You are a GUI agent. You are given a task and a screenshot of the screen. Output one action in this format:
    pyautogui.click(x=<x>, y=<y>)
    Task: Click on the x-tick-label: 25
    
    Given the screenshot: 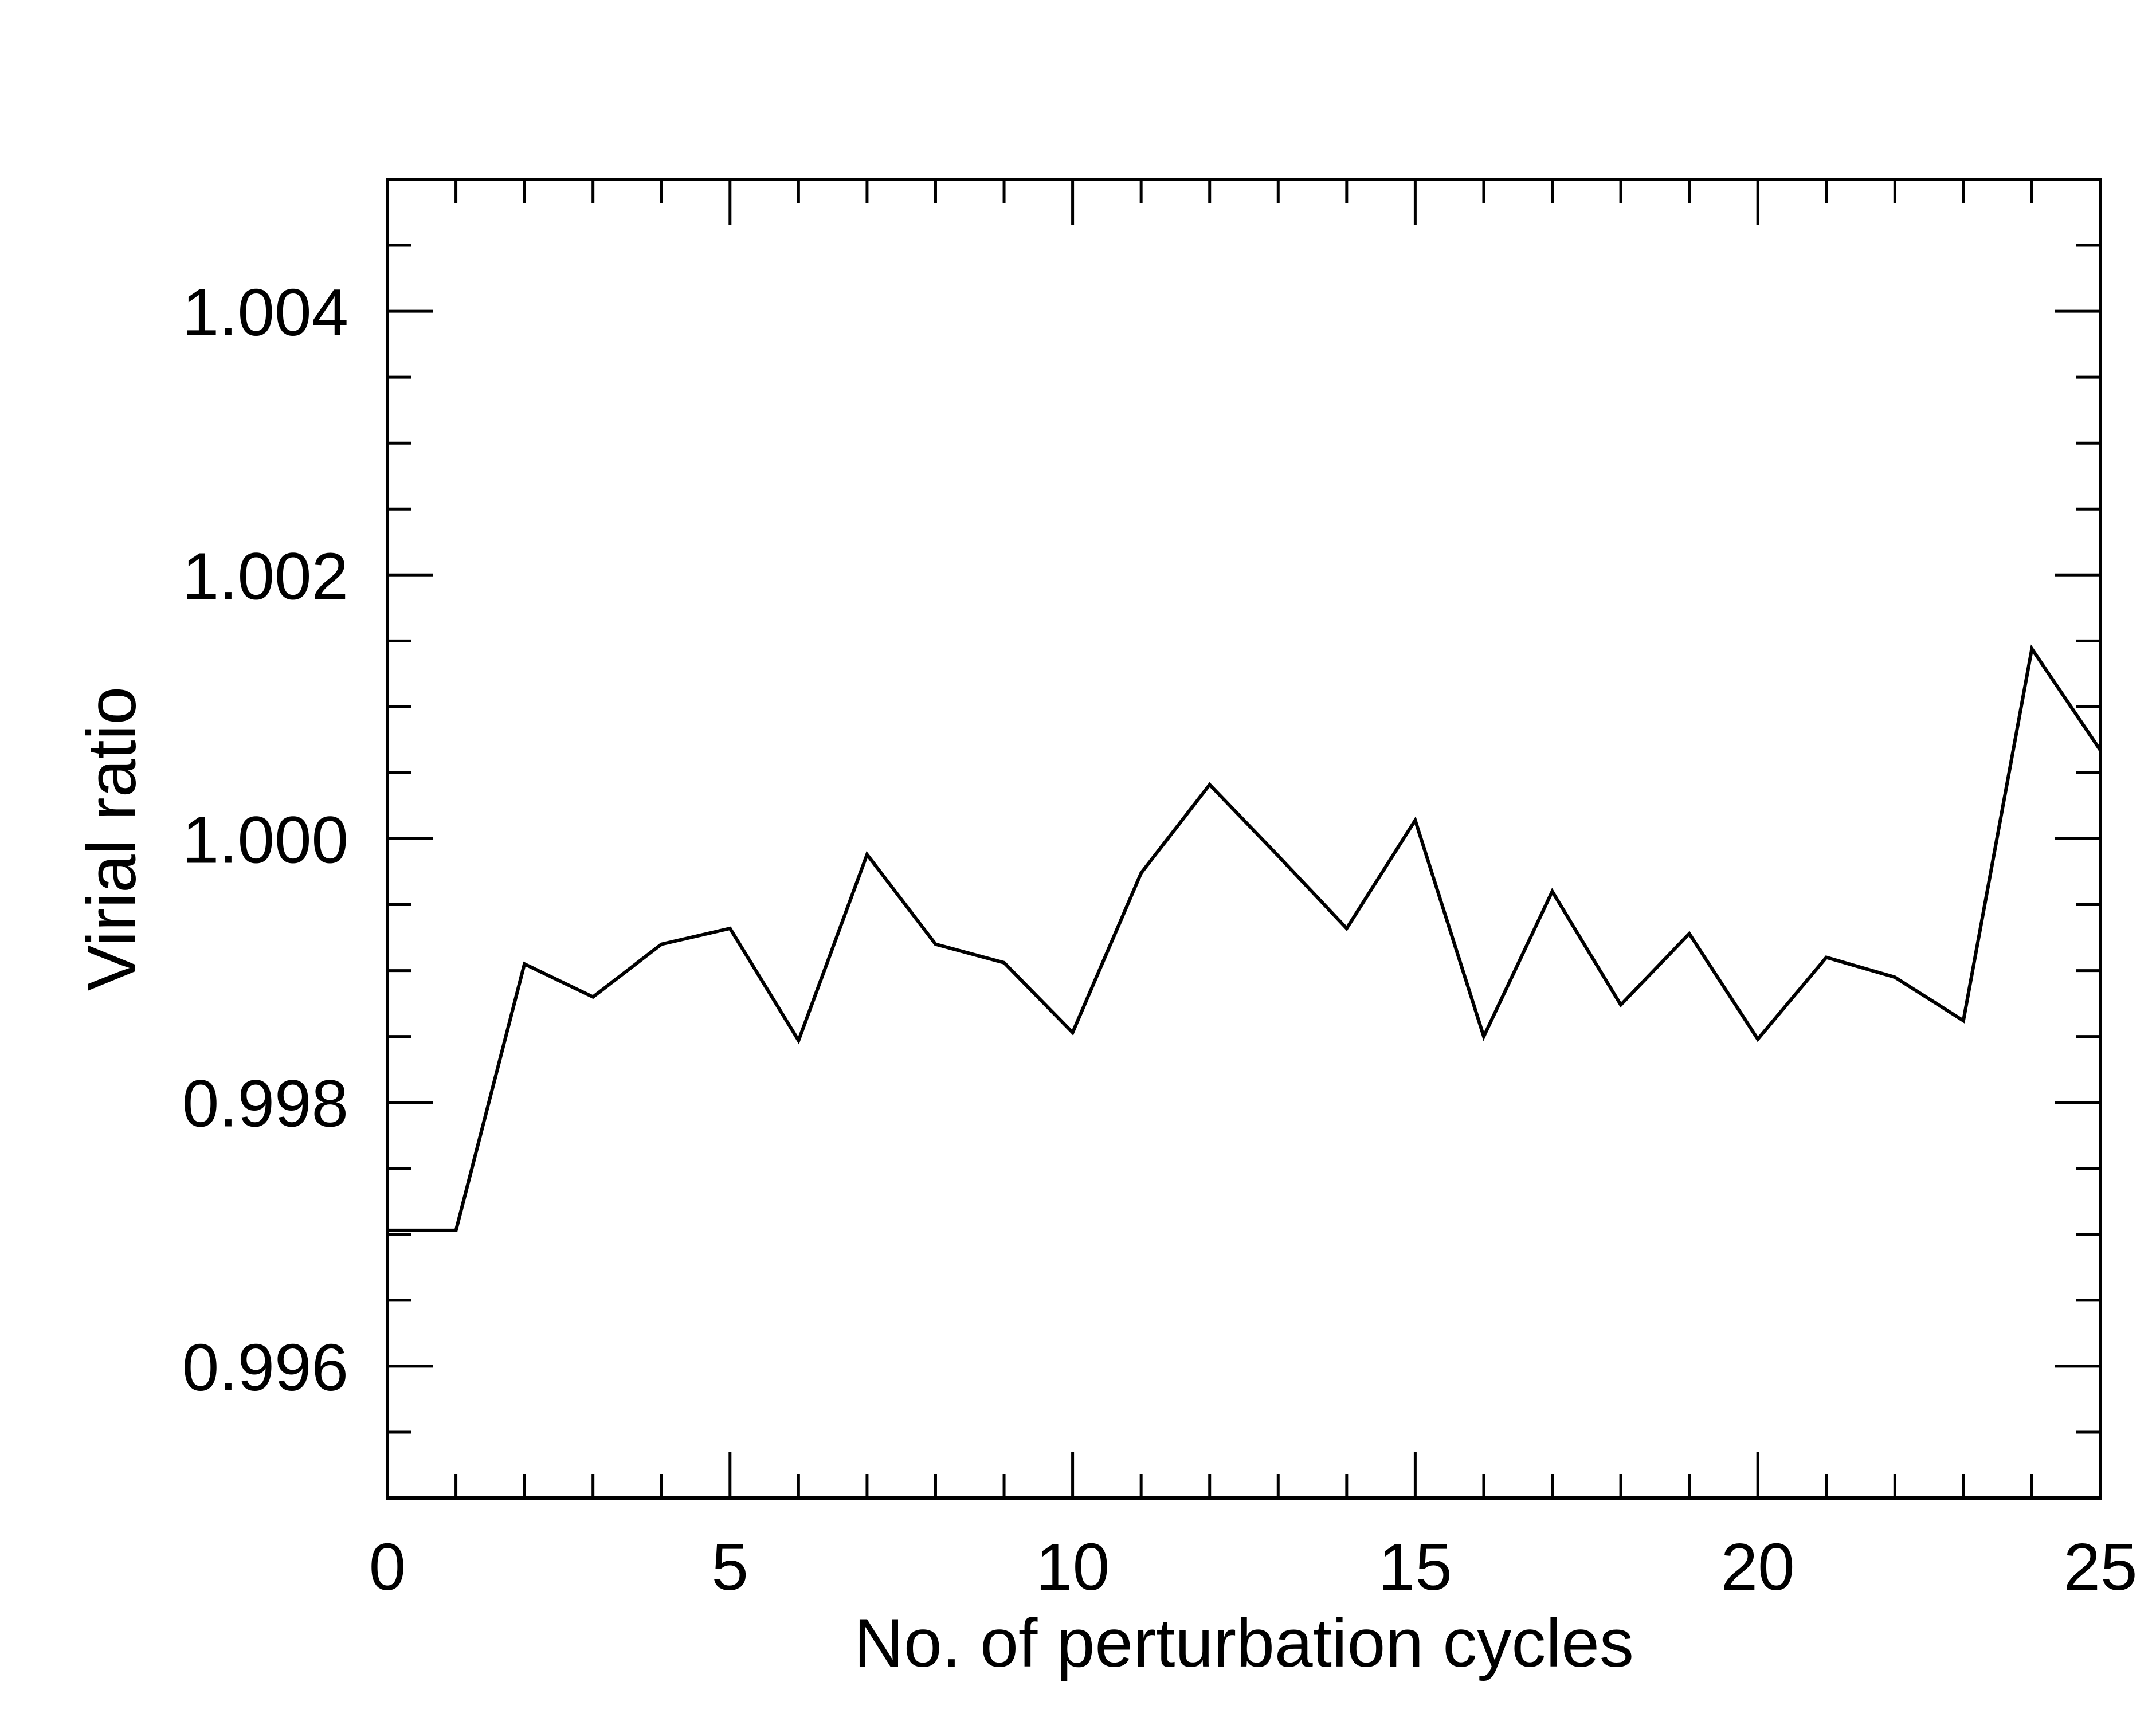 What is the action you would take?
    pyautogui.click(x=2100, y=1567)
    